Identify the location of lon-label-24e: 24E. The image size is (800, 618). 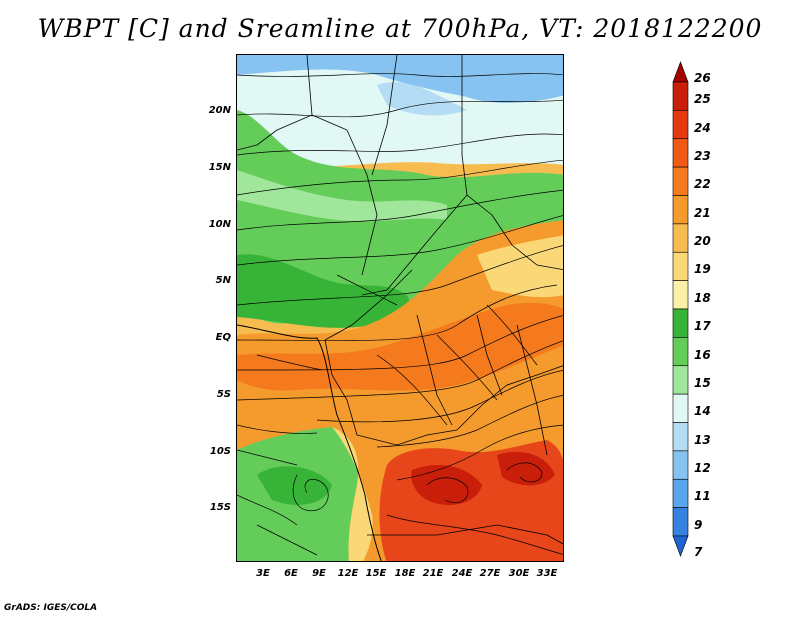
(462, 573).